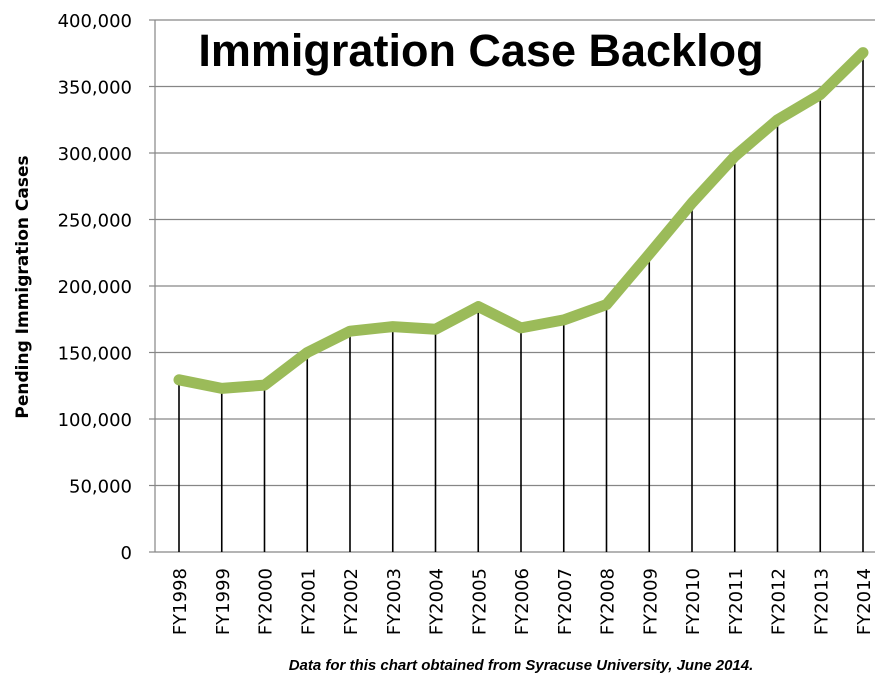 The image size is (875, 677). I want to click on x-tick-label-FY2006: FY2006, so click(522, 601).